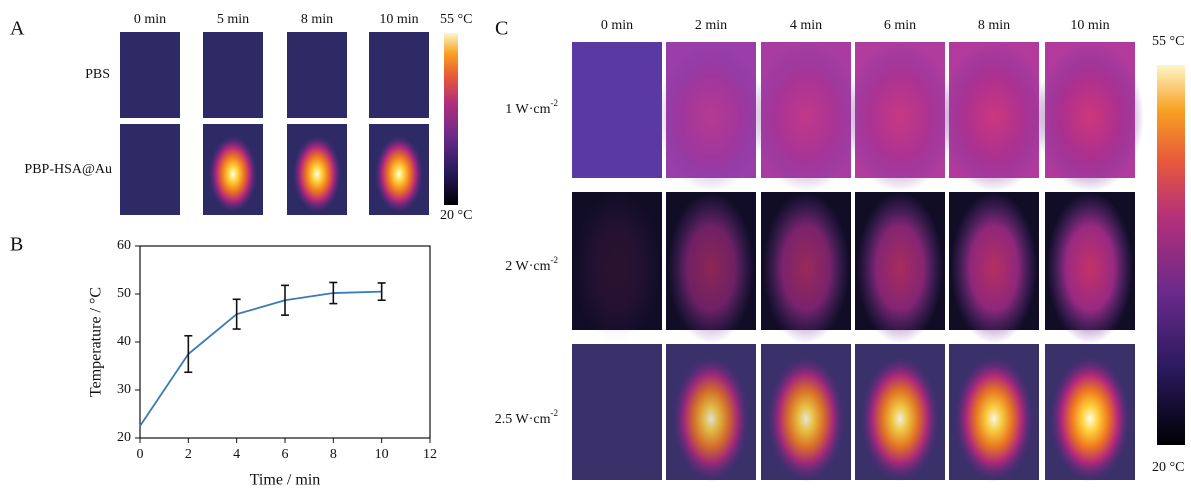  Describe the element at coordinates (382, 454) in the screenshot. I see `x-tick-label: 10` at that location.